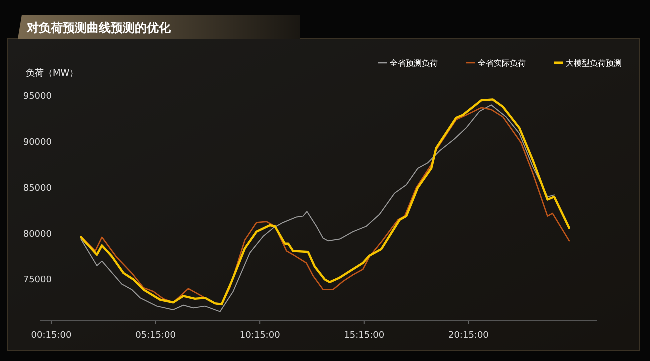 The image size is (650, 361). Describe the element at coordinates (594, 63) in the screenshot. I see `legend-label: 大模型负荷预测` at that location.